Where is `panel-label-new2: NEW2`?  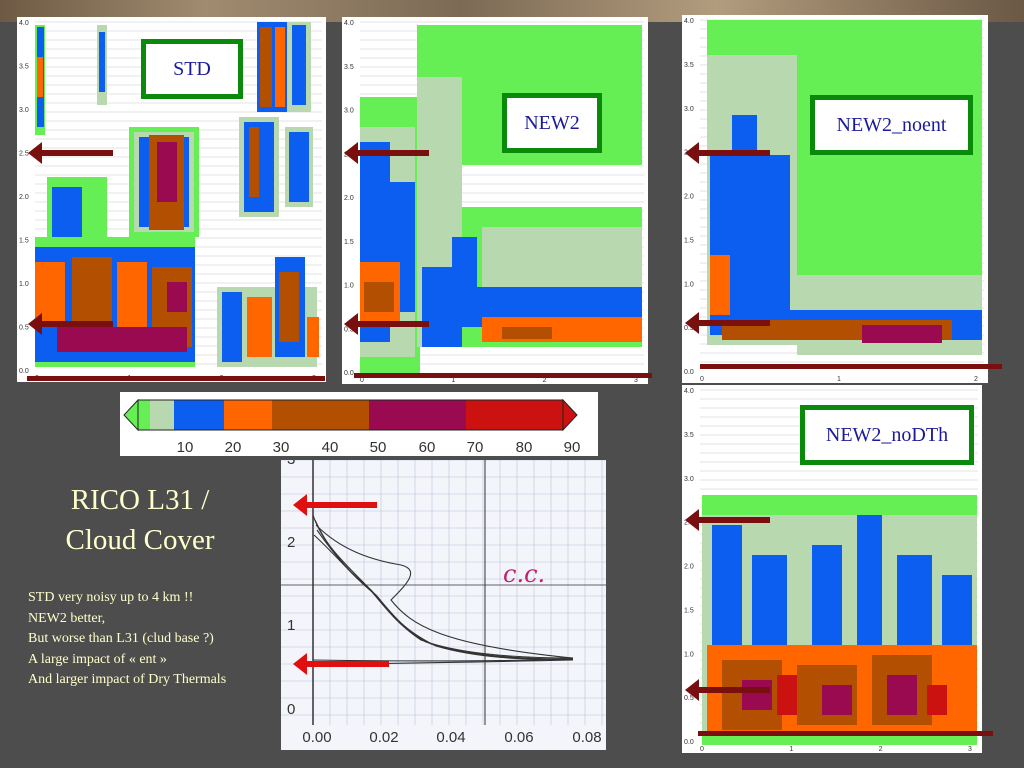
panel-label-new2: NEW2 is located at coordinates (552, 123).